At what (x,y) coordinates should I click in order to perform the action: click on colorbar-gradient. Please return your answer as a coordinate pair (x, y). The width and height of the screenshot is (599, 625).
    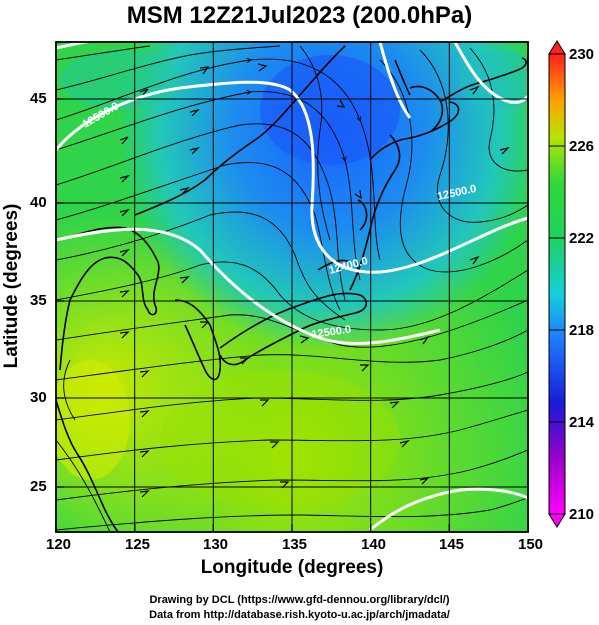
    Looking at the image, I should click on (557, 284).